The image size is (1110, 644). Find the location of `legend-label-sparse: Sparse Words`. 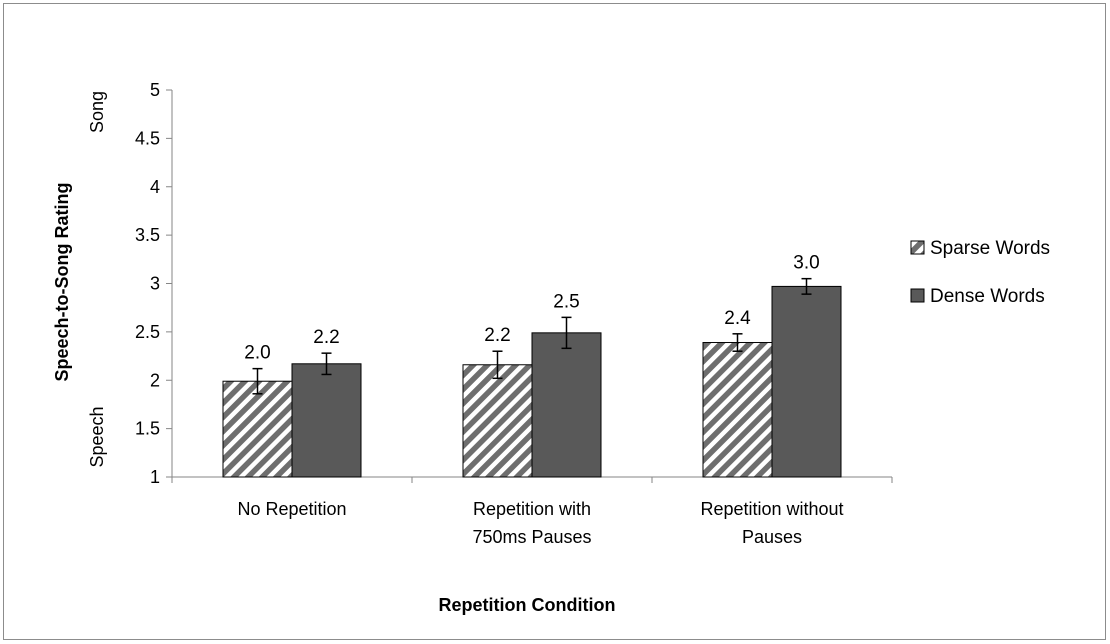

legend-label-sparse: Sparse Words is located at coordinates (990, 248).